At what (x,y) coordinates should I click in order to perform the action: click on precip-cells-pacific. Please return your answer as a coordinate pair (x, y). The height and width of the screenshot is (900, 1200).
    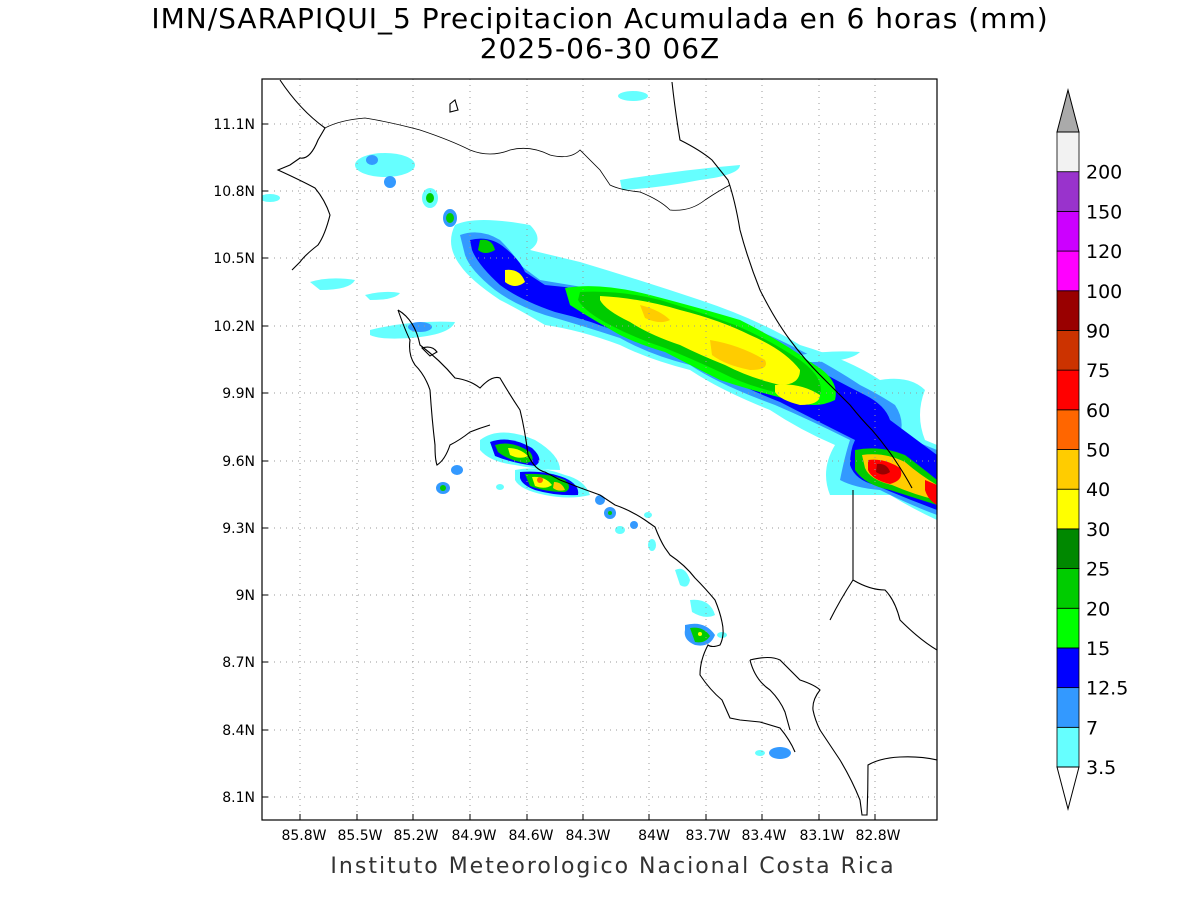
    Looking at the image, I should click on (613, 595).